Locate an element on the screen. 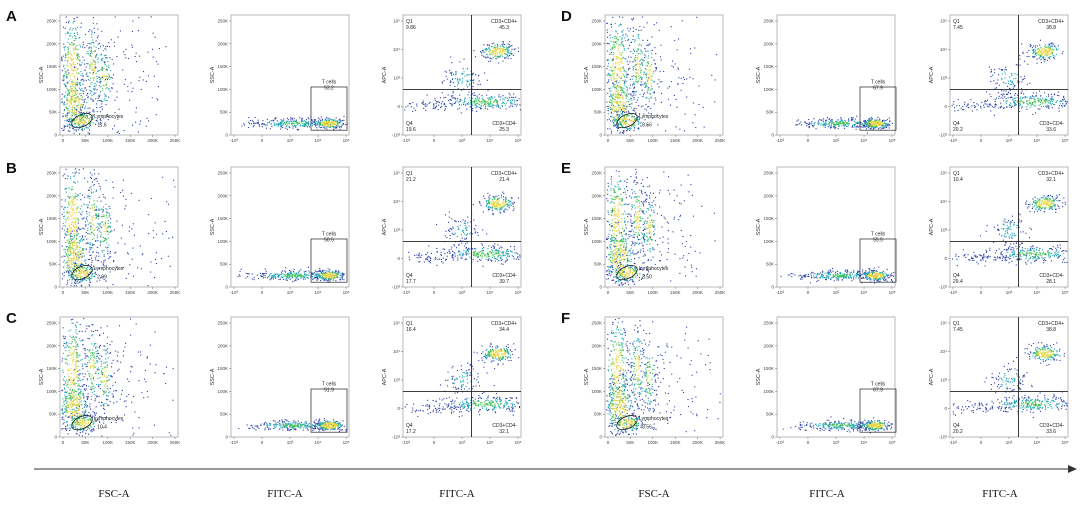  plot-frame is located at coordinates (290, 227).